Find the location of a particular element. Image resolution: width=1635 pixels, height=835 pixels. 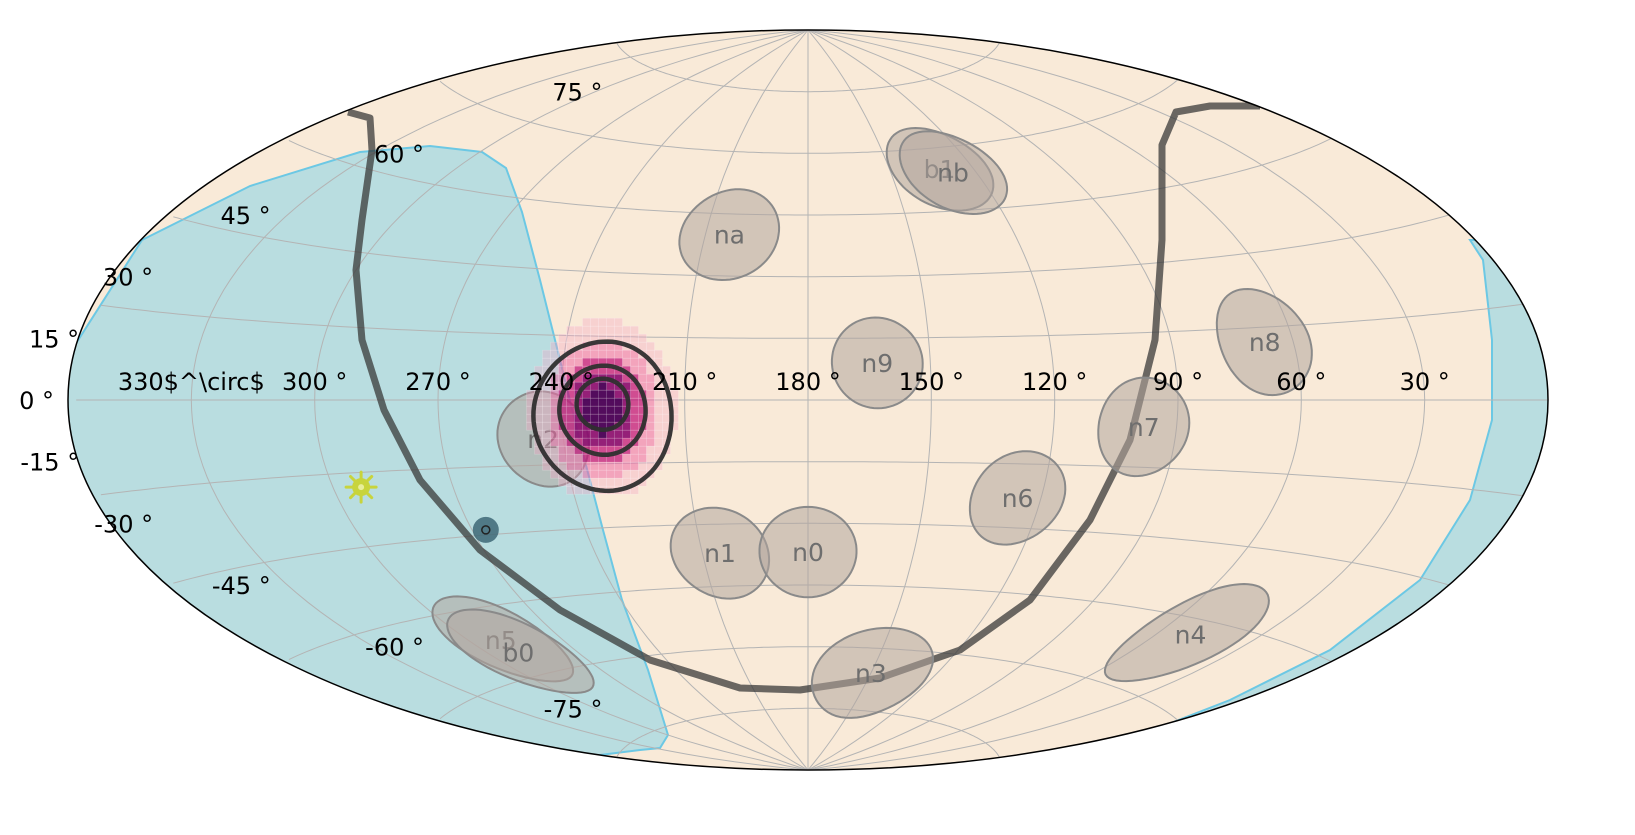

detector-n1 is located at coordinates (720, 553).